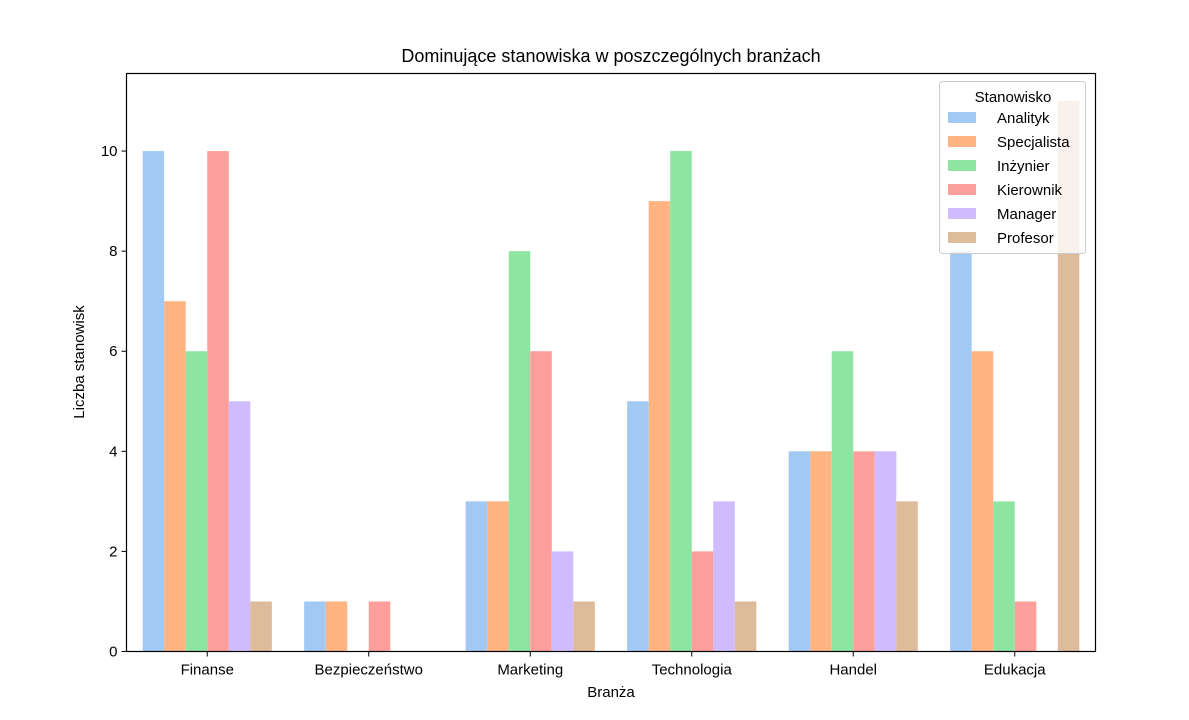 The height and width of the screenshot is (720, 1189). Describe the element at coordinates (962, 213) in the screenshot. I see `legend-swatch-manager` at that location.